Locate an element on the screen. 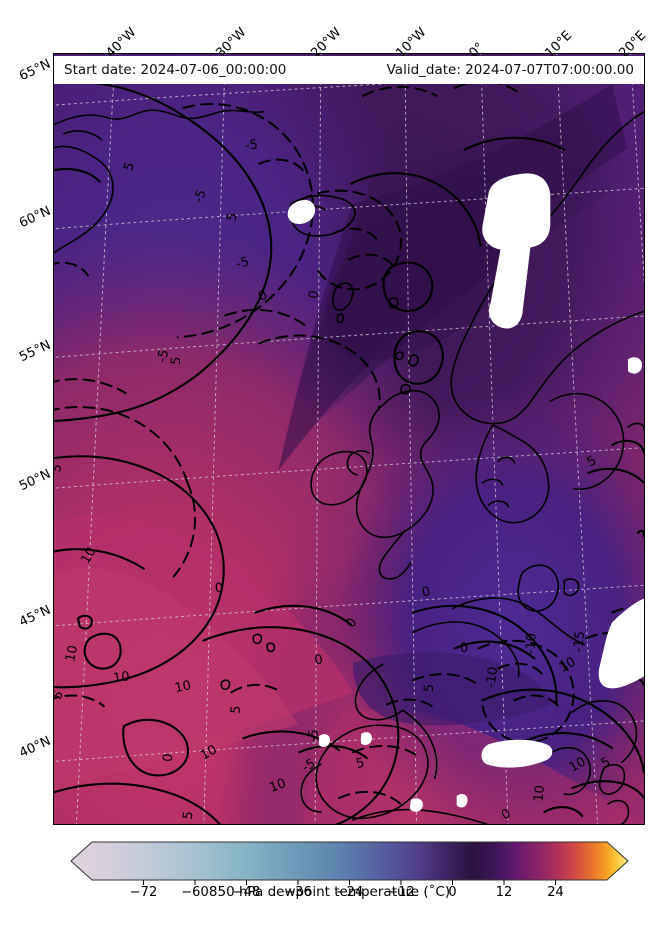 The height and width of the screenshot is (936, 659). colorbar-tick-label: 12 is located at coordinates (504, 892).